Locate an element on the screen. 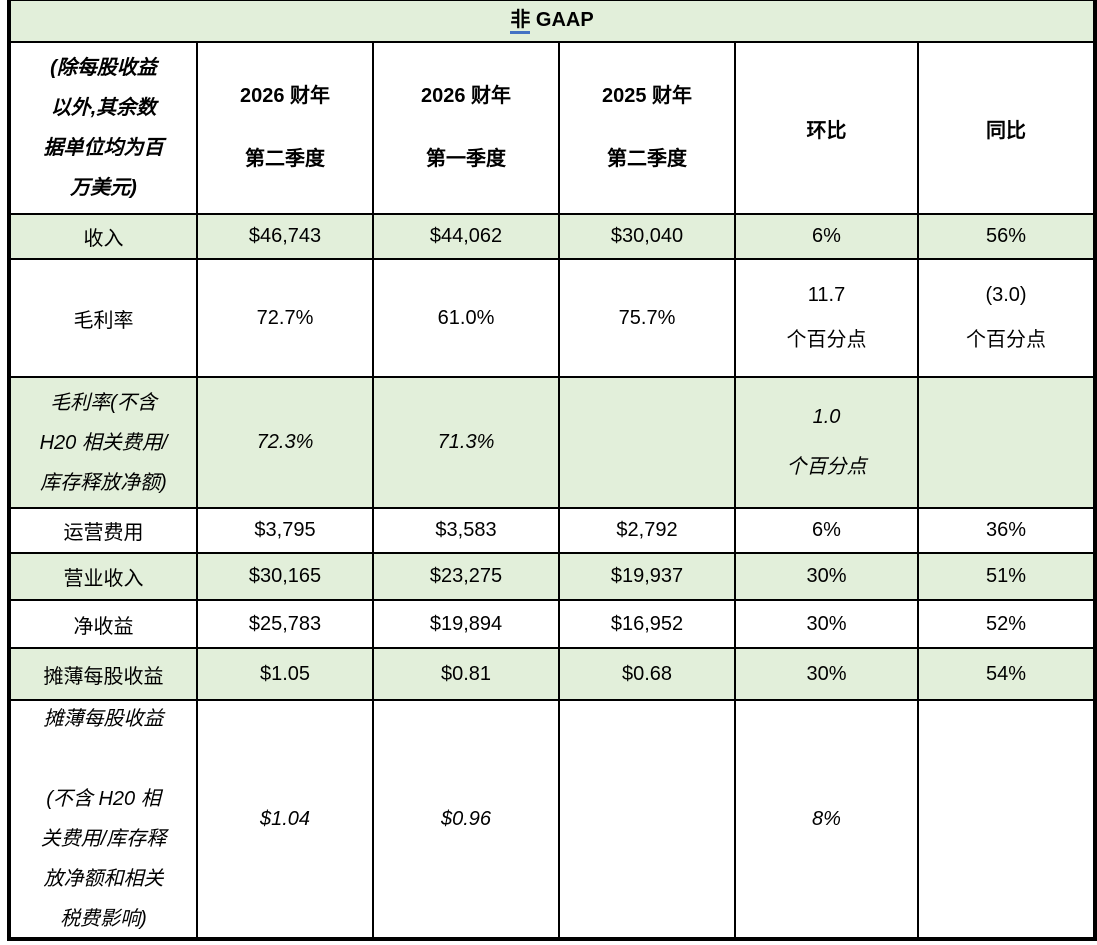 This screenshot has width=1097, height=945. row-label-gross-margin: 毛利率 is located at coordinates (103, 318).